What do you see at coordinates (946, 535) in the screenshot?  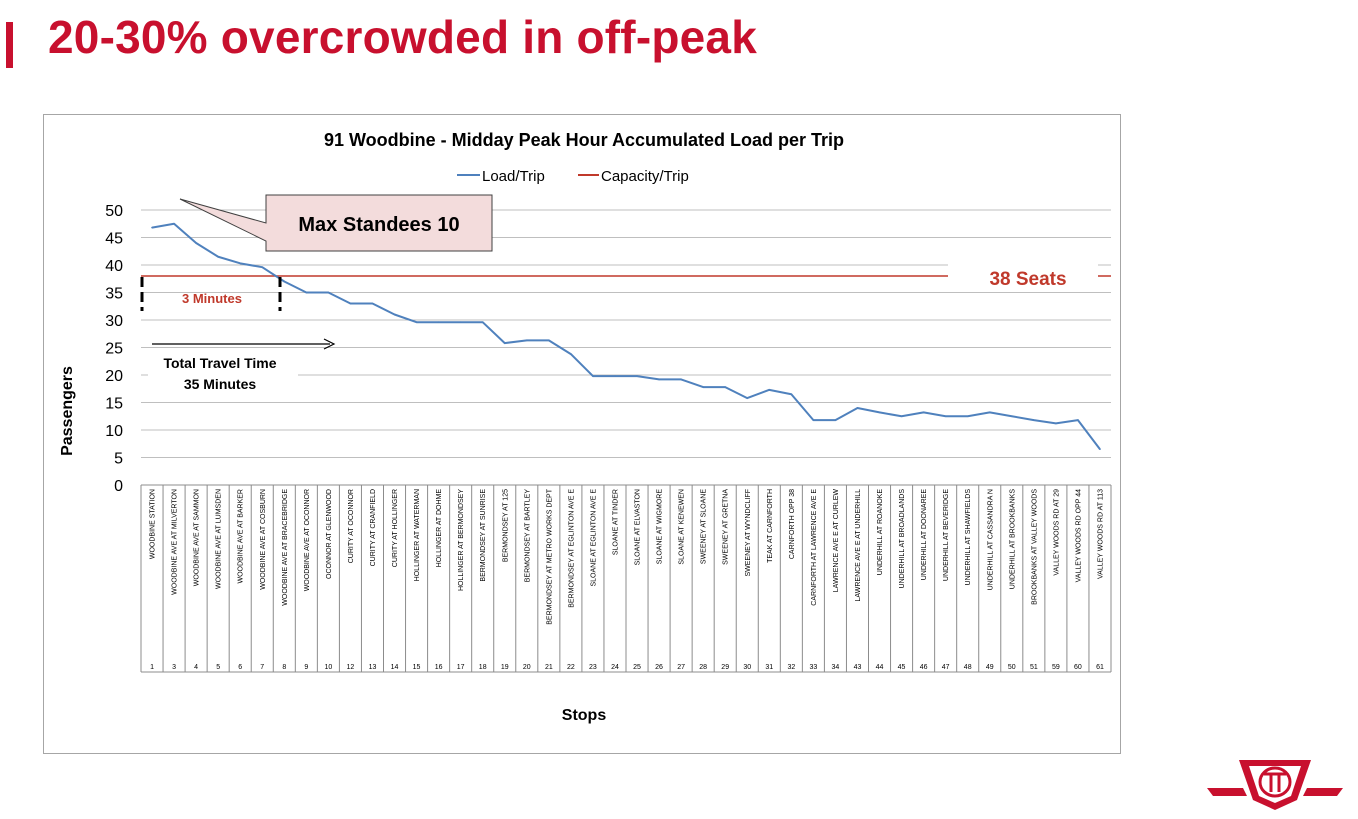 I see `x-tick-label: UNDERHILL AT BEVERIDGE` at bounding box center [946, 535].